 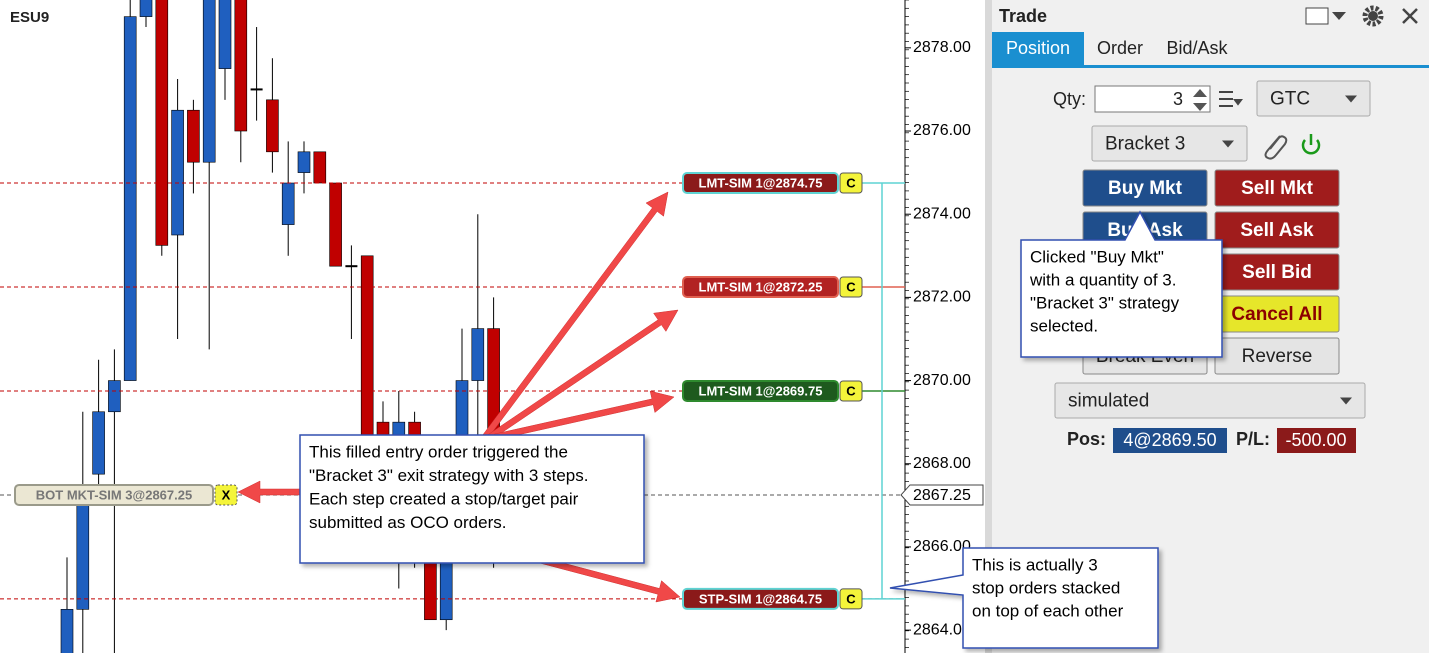 What do you see at coordinates (448, 475) in the screenshot?
I see `callout-text: "Bracket 3" exit strategy with 3 steps.` at bounding box center [448, 475].